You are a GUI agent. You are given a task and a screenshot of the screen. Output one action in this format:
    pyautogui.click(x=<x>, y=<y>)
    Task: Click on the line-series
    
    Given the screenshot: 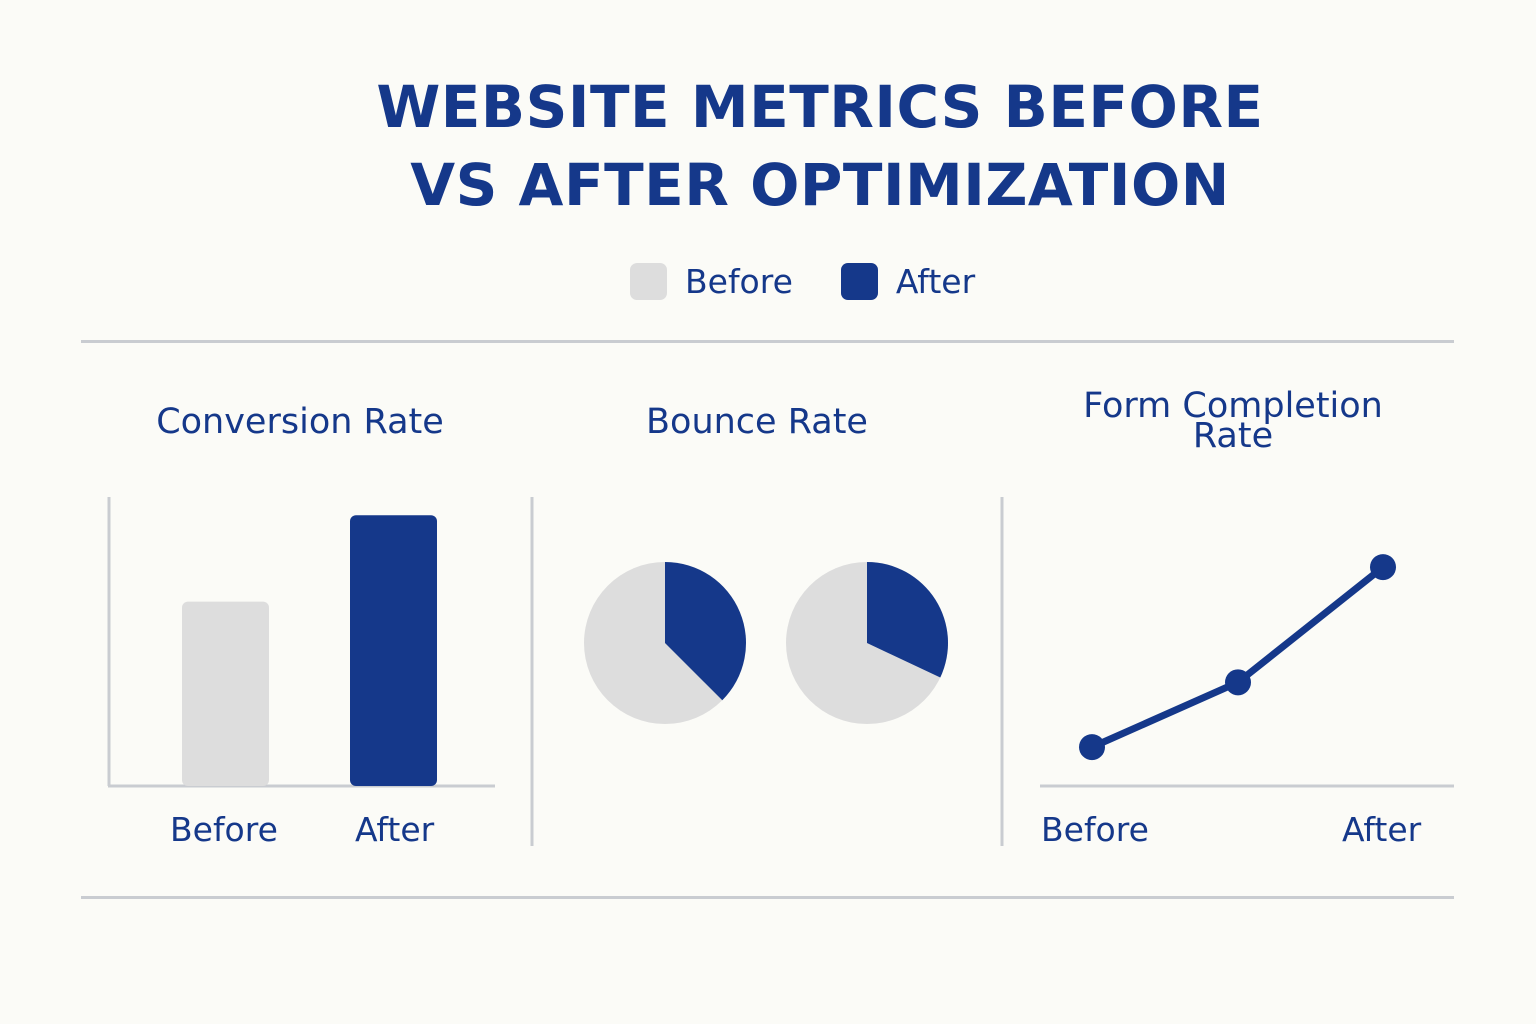 What is the action you would take?
    pyautogui.click(x=1238, y=657)
    